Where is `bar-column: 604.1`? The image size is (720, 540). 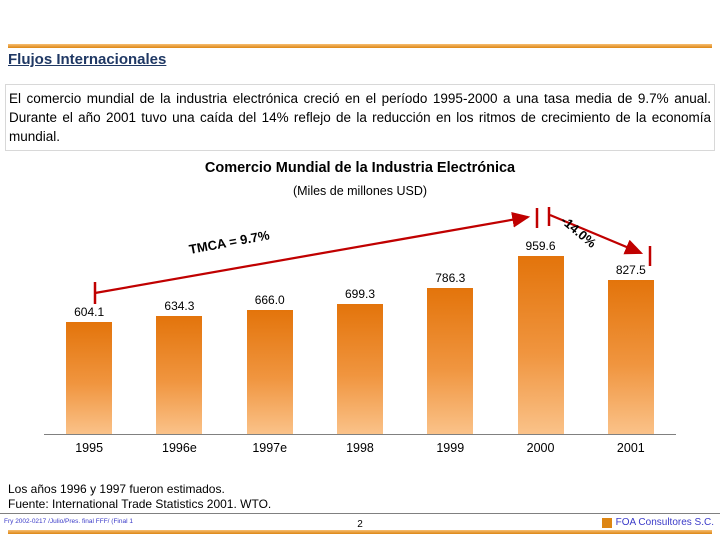
bar-column: 604.1 is located at coordinates (89, 369).